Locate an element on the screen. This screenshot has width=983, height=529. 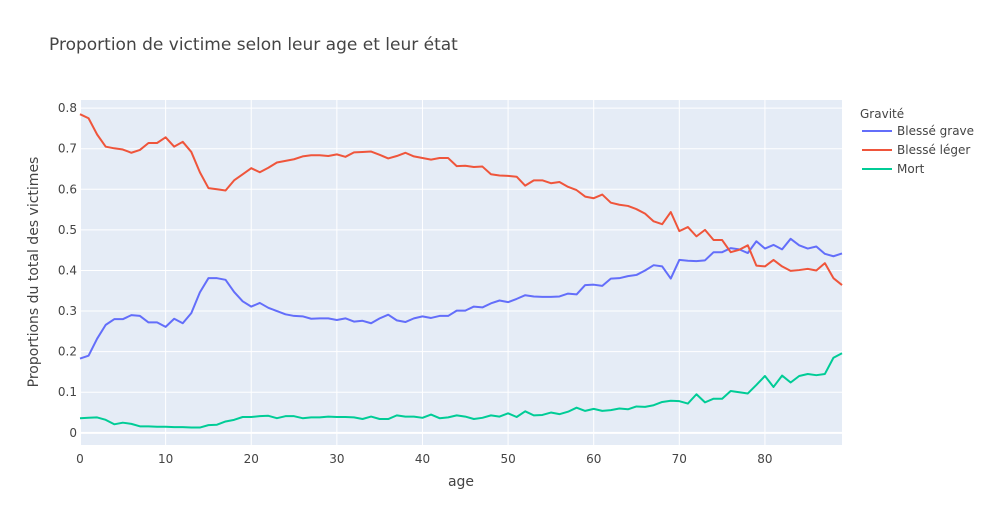
x-tick-label: 40 is located at coordinates (422, 459).